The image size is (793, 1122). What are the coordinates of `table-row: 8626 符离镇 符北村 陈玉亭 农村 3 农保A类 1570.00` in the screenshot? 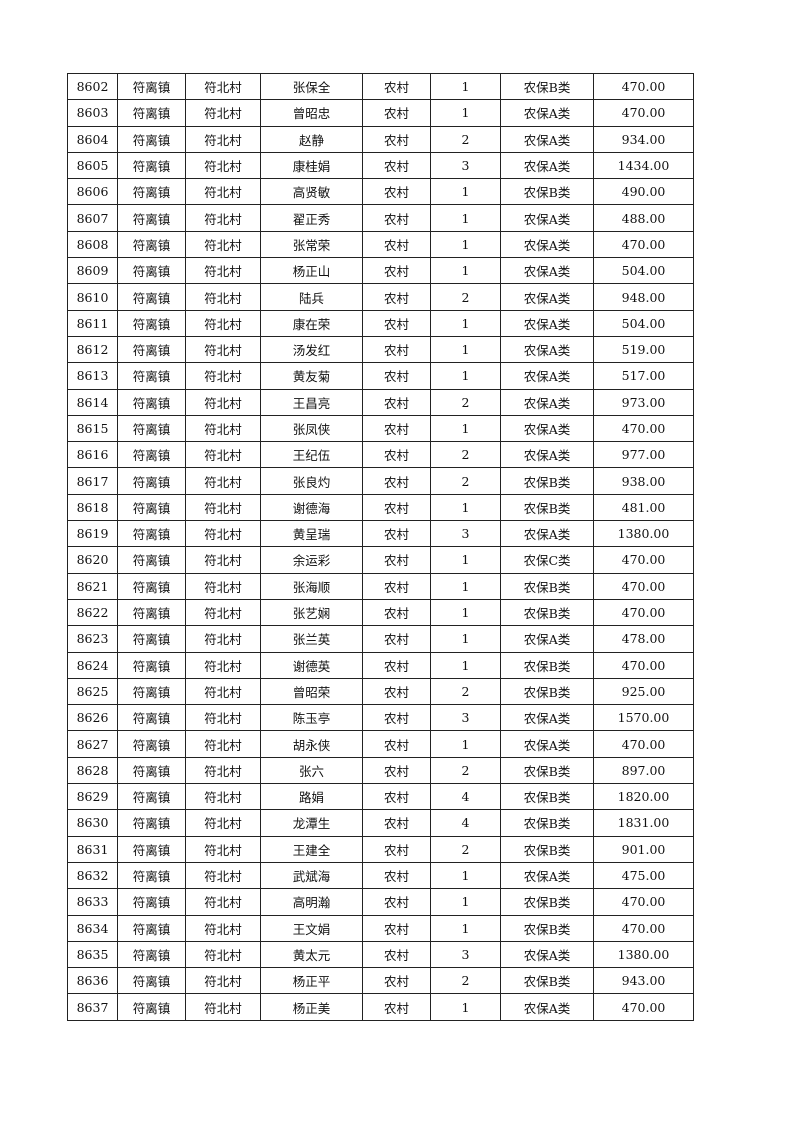 It's located at (380, 718).